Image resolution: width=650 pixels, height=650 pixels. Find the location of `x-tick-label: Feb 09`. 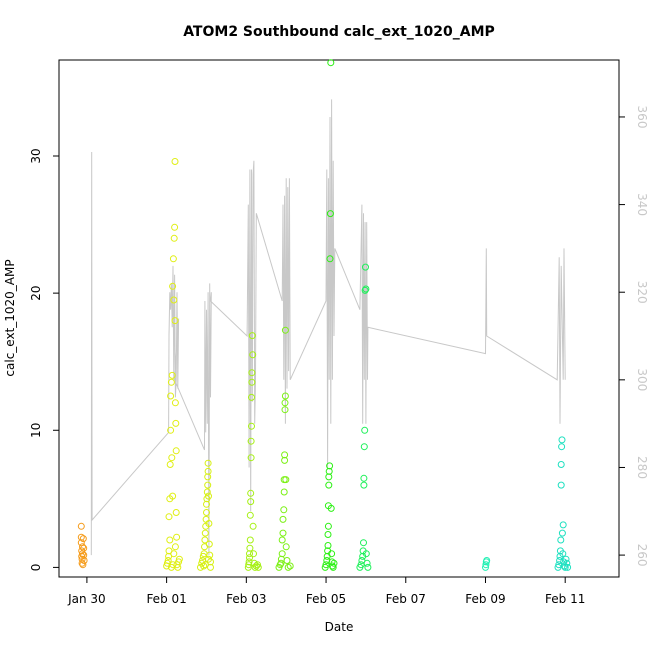

x-tick-label: Feb 09 is located at coordinates (485, 599).